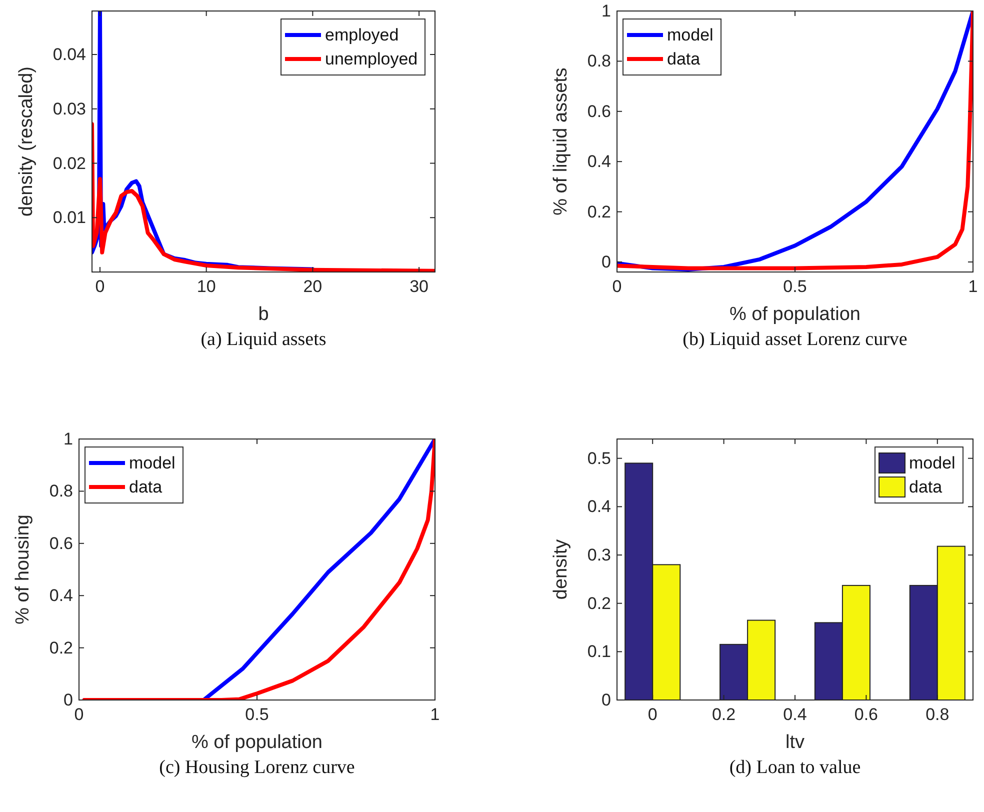  Describe the element at coordinates (263, 339) in the screenshot. I see `text: (a) Liquid assets` at that location.